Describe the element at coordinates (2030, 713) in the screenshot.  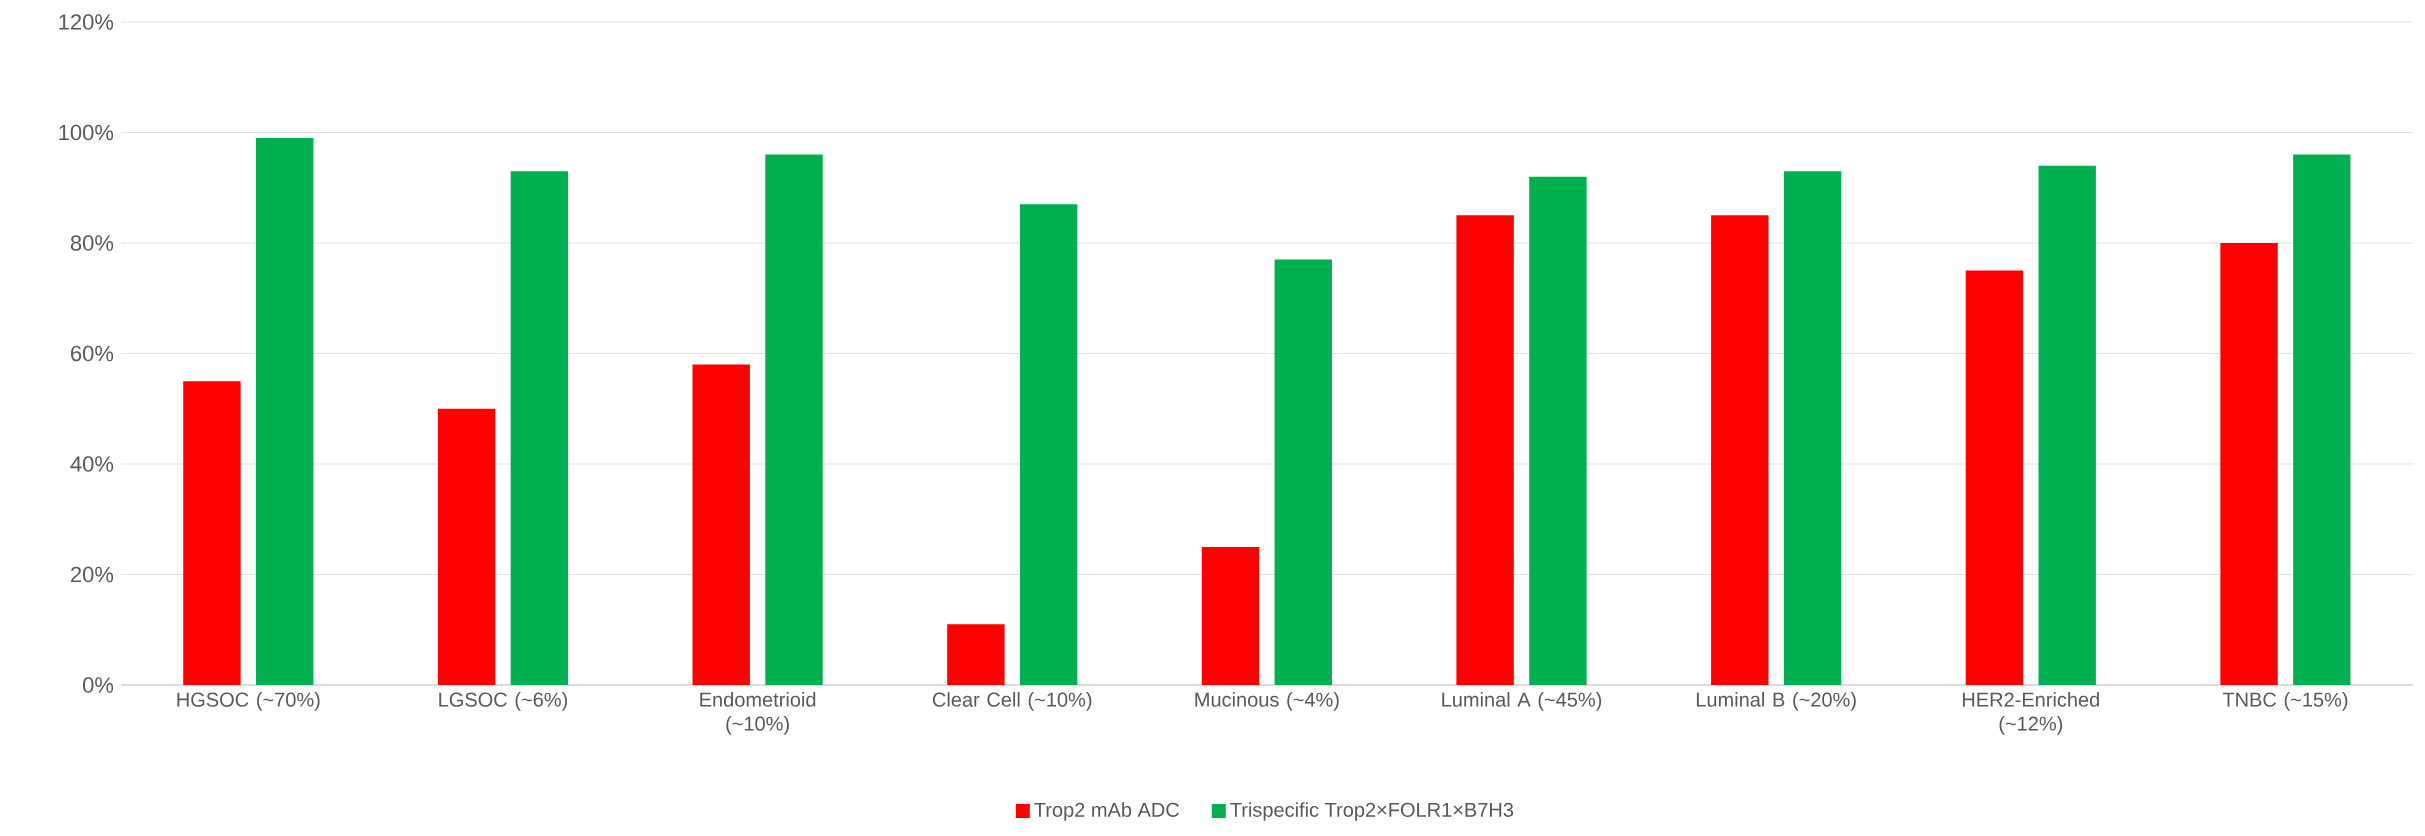
I see `x-tick-label: HER2-Enriched (~12%)` at that location.